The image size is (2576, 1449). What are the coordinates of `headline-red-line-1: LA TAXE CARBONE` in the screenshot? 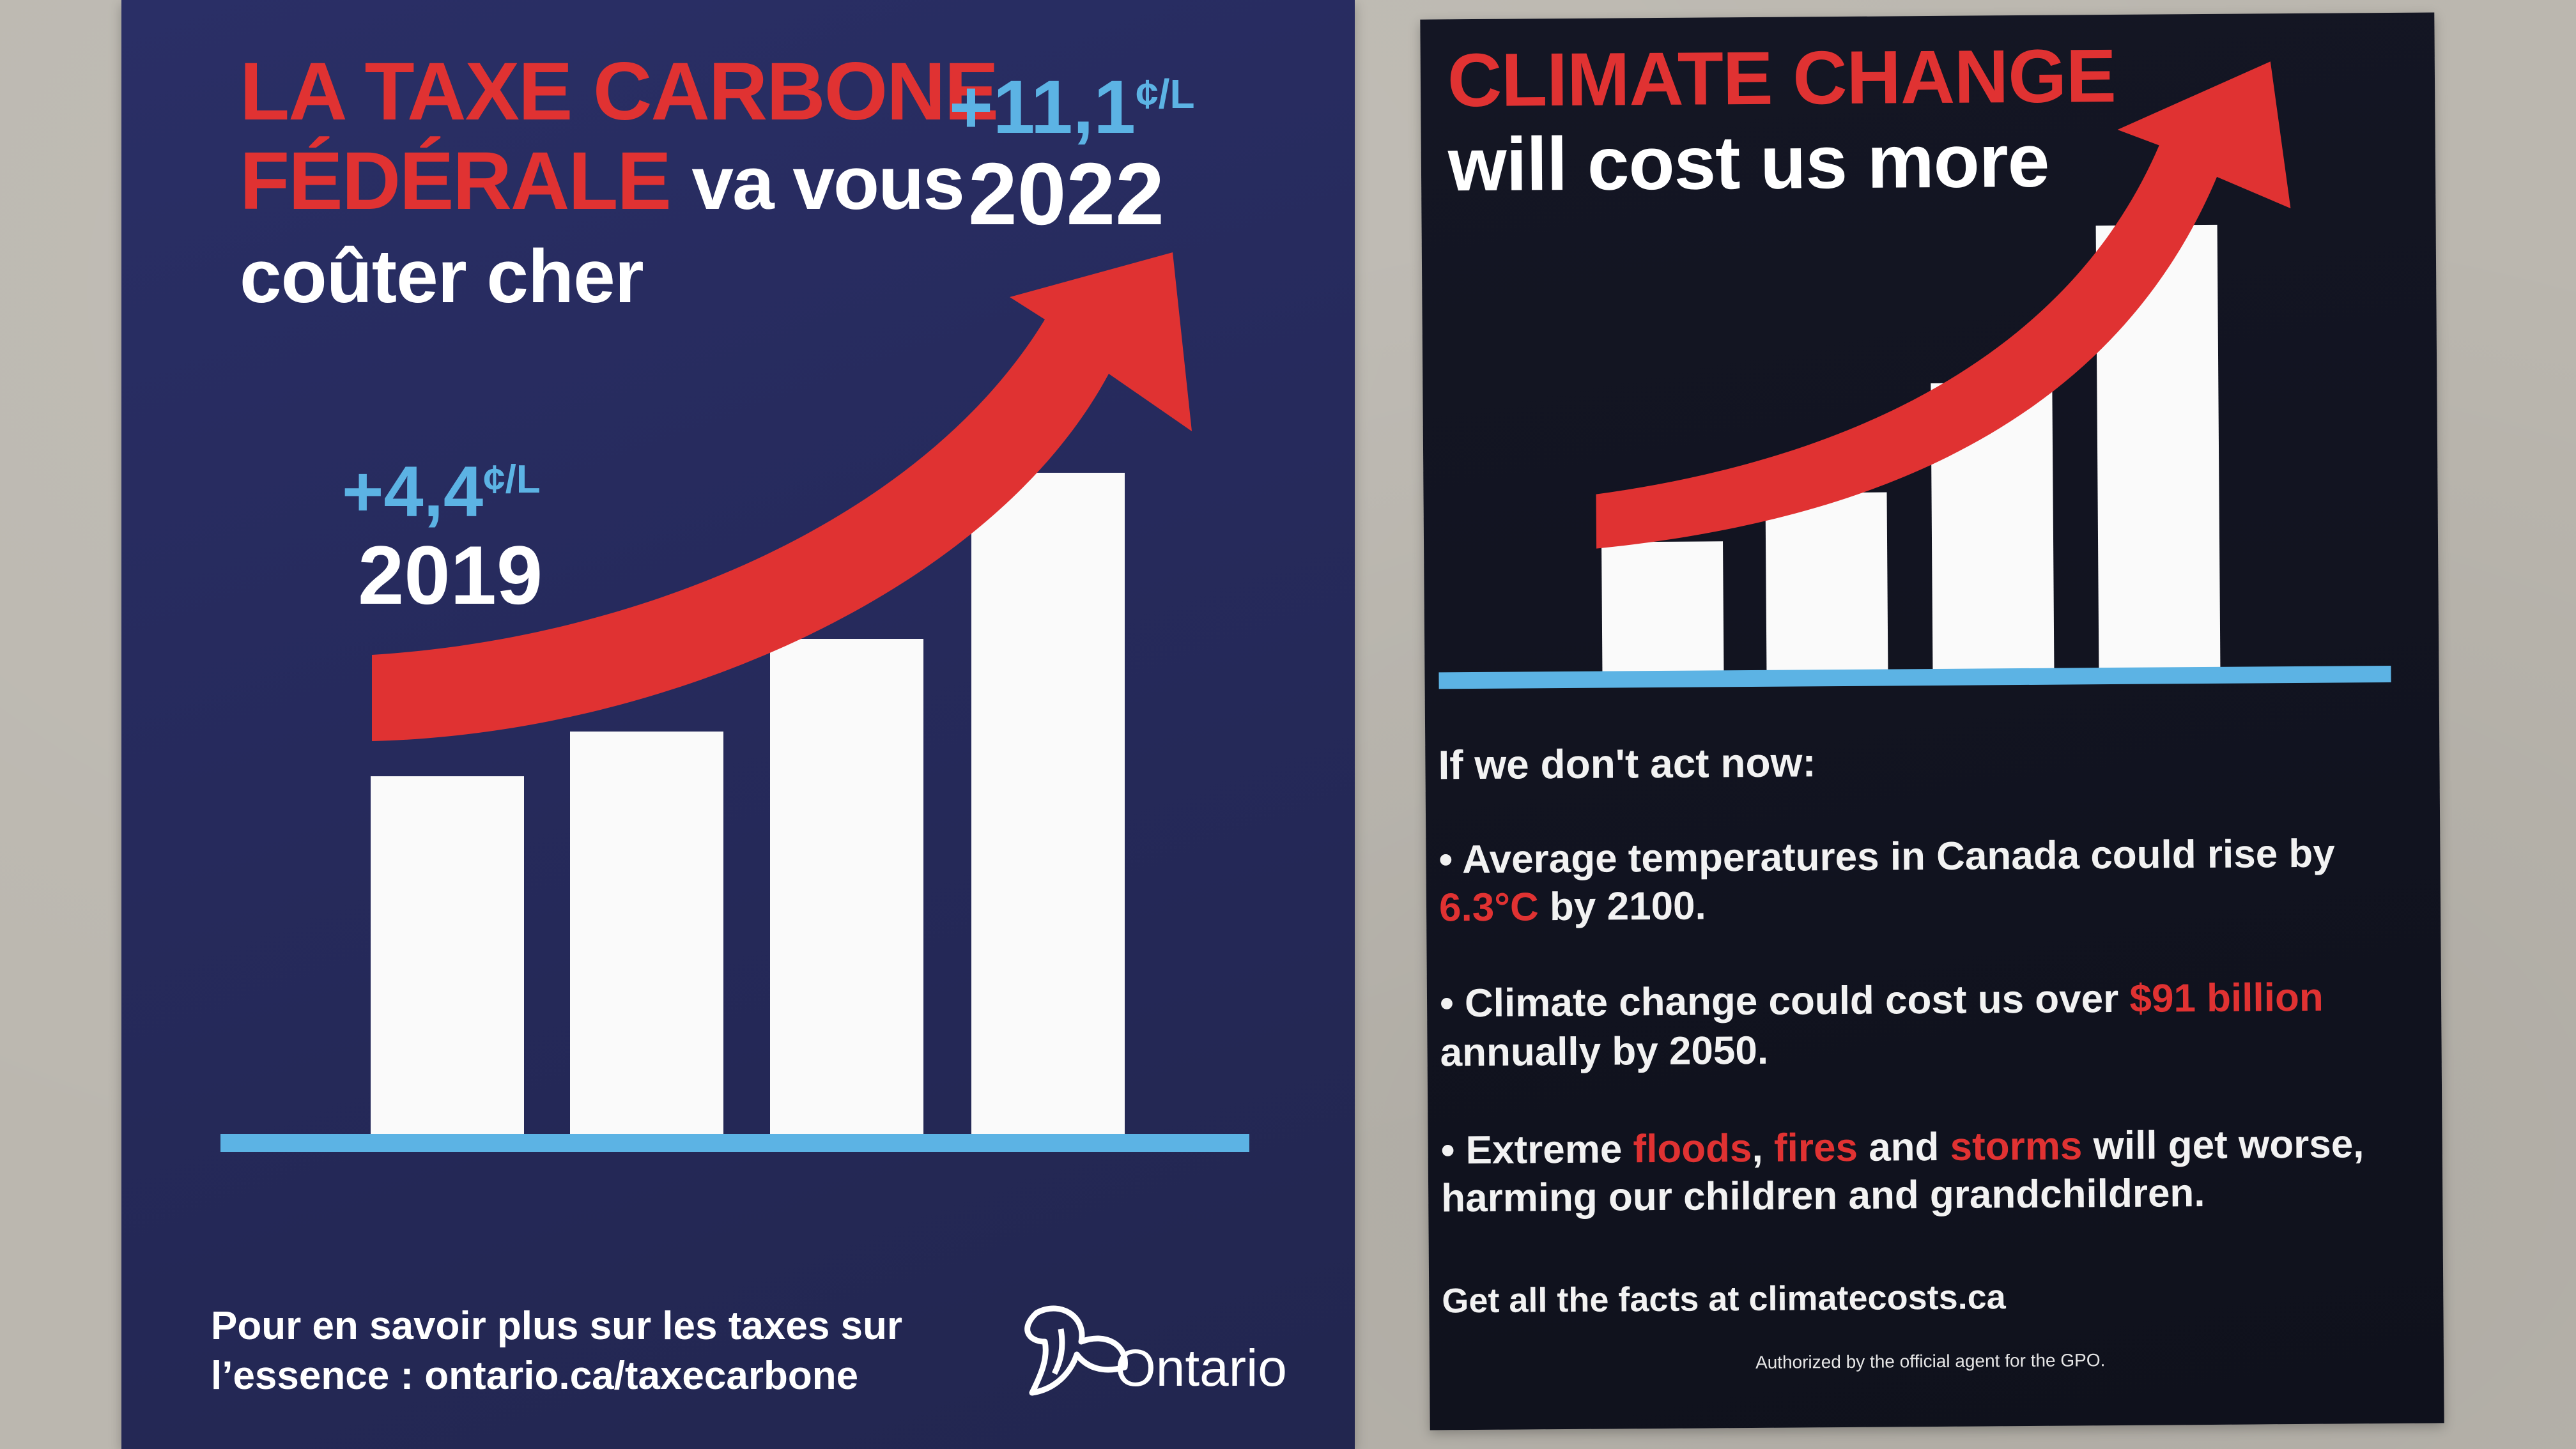 It's located at (619, 91).